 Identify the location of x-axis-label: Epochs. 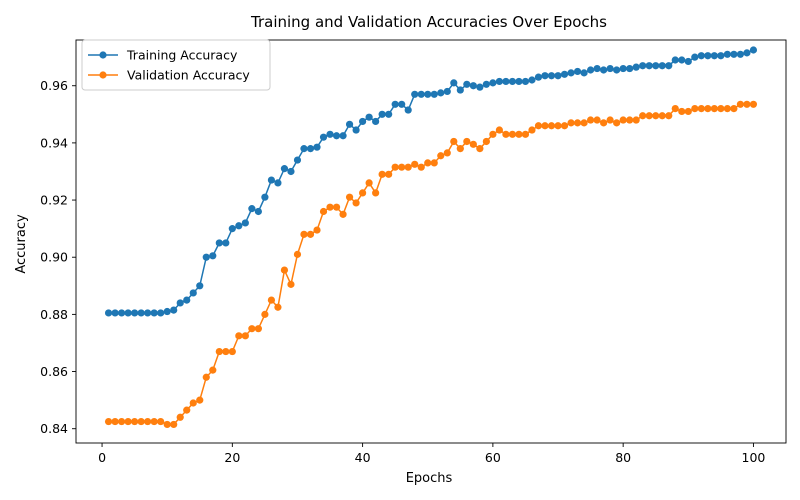
(429, 478).